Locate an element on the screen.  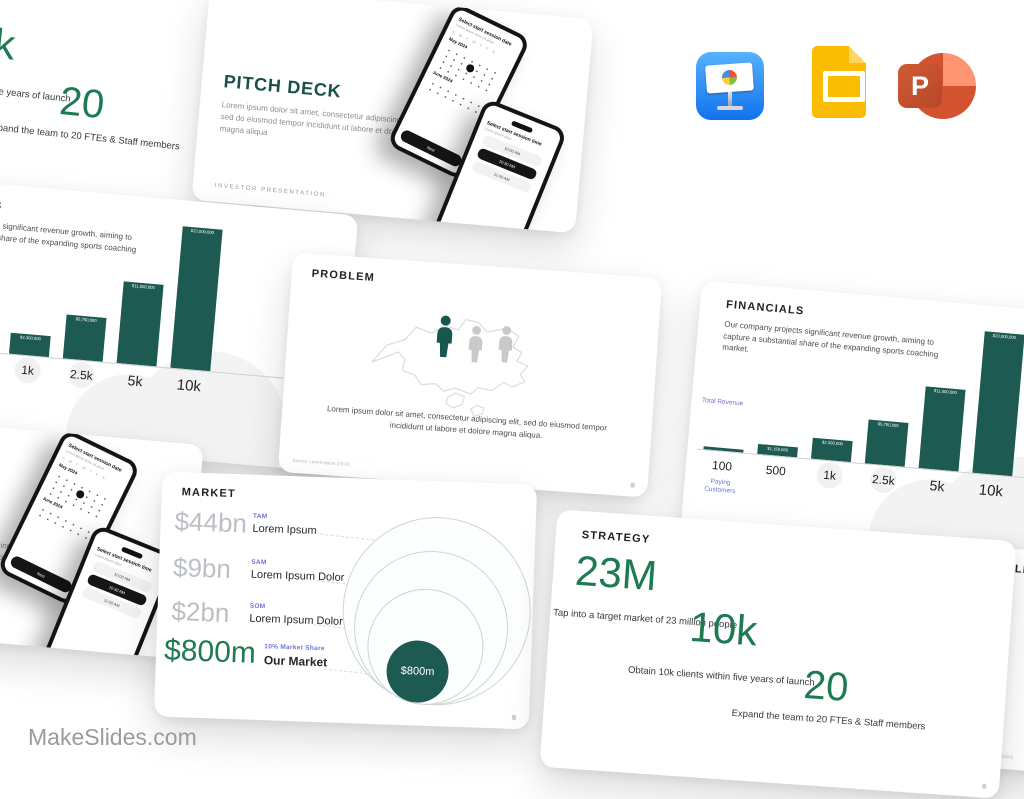
slide-footer: INVESTOR PRESENTATION is located at coordinates (270, 191).